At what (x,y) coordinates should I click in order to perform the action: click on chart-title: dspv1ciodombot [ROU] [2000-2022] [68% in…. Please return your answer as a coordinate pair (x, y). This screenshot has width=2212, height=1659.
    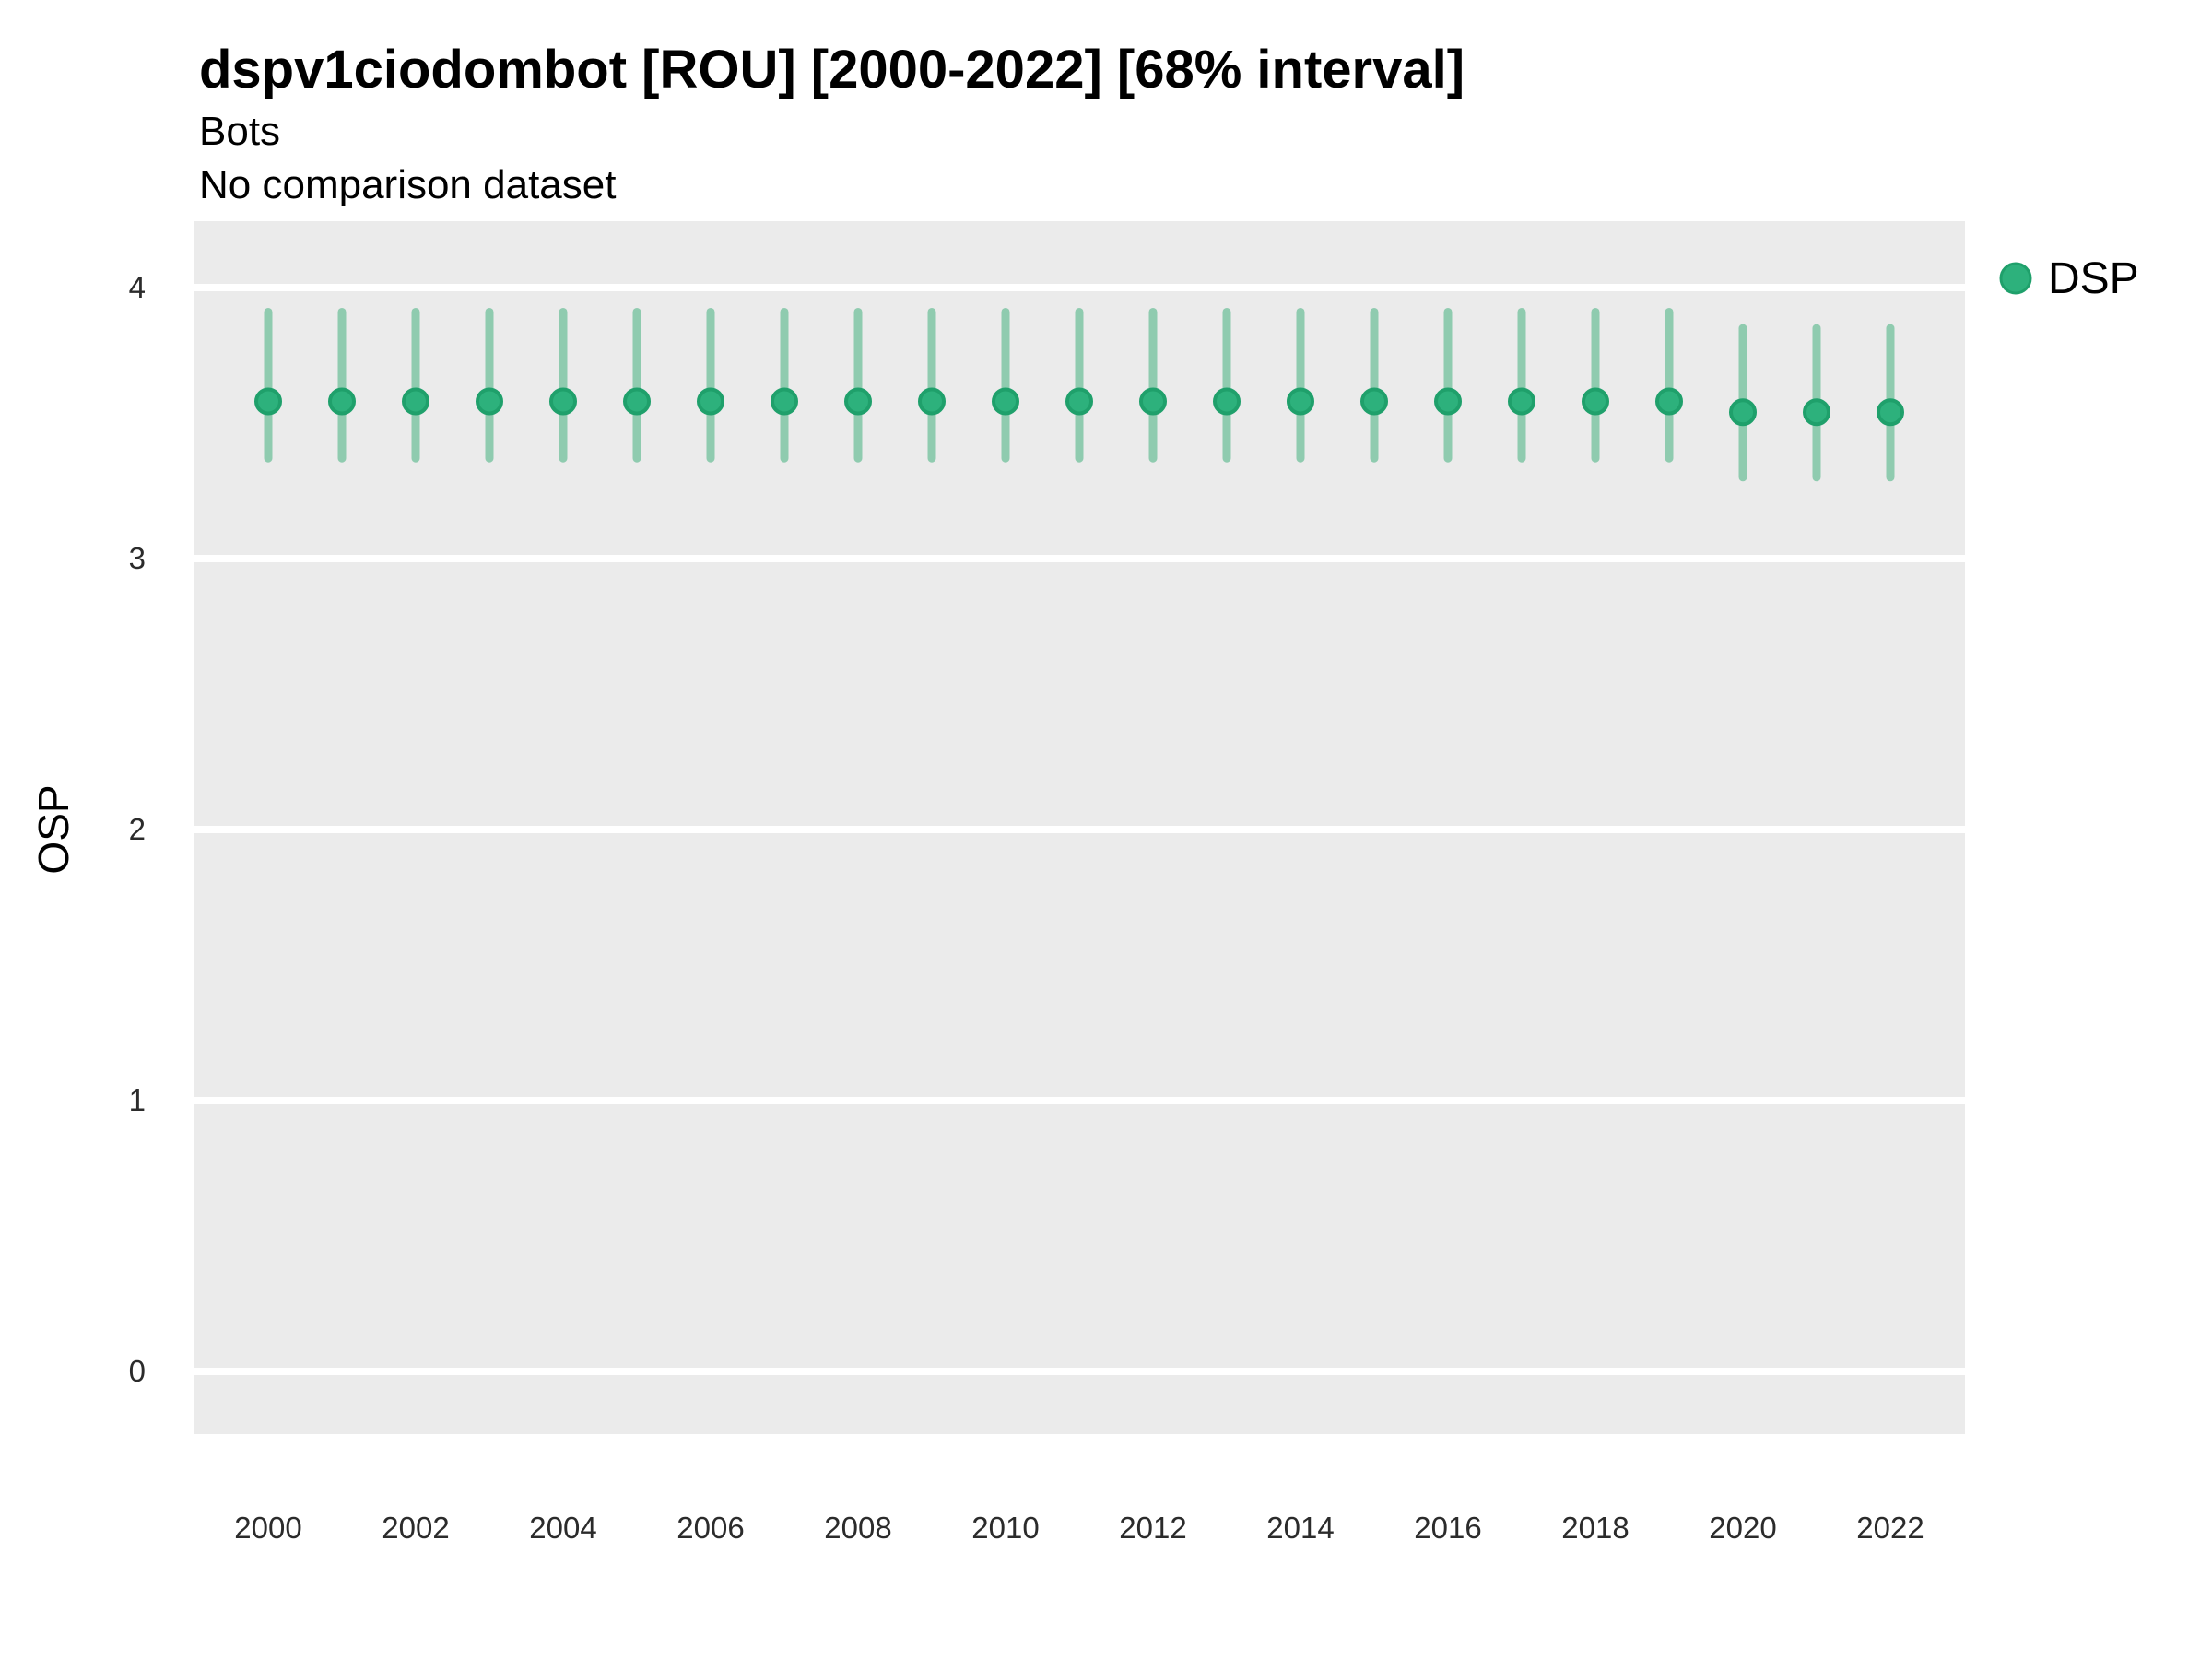
    Looking at the image, I should click on (832, 70).